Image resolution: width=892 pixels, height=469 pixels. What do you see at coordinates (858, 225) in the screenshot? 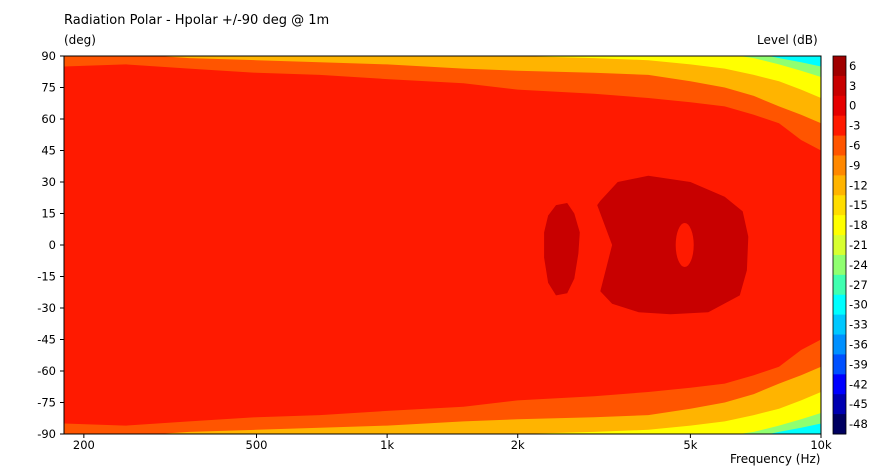
I see `colorbar-label-8: -18` at bounding box center [858, 225].